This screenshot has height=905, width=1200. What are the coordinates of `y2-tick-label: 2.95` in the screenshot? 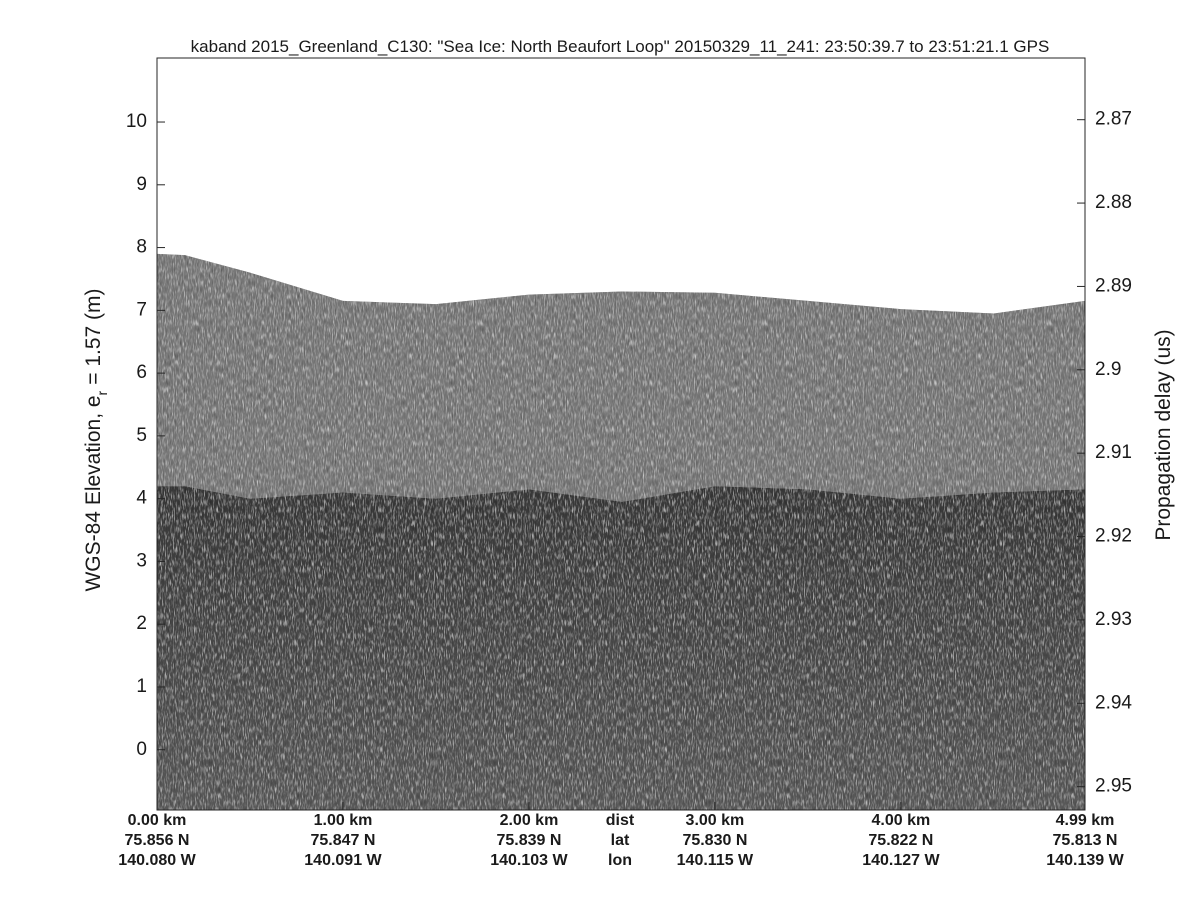 It's located at (1113, 786).